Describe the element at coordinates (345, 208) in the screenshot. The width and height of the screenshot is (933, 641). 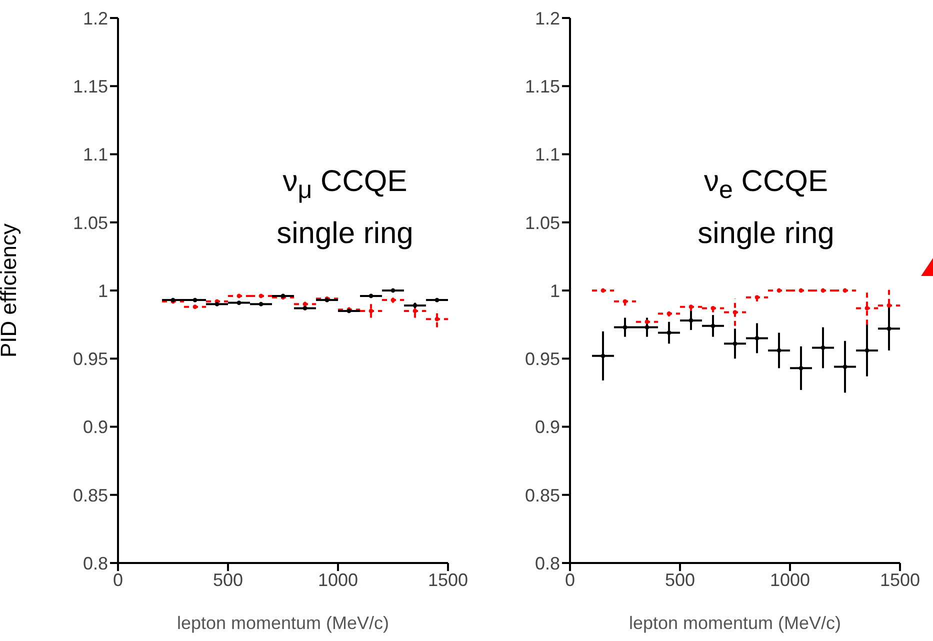
I see `annotation: ν$_{μ}$ CCQE single ring` at that location.